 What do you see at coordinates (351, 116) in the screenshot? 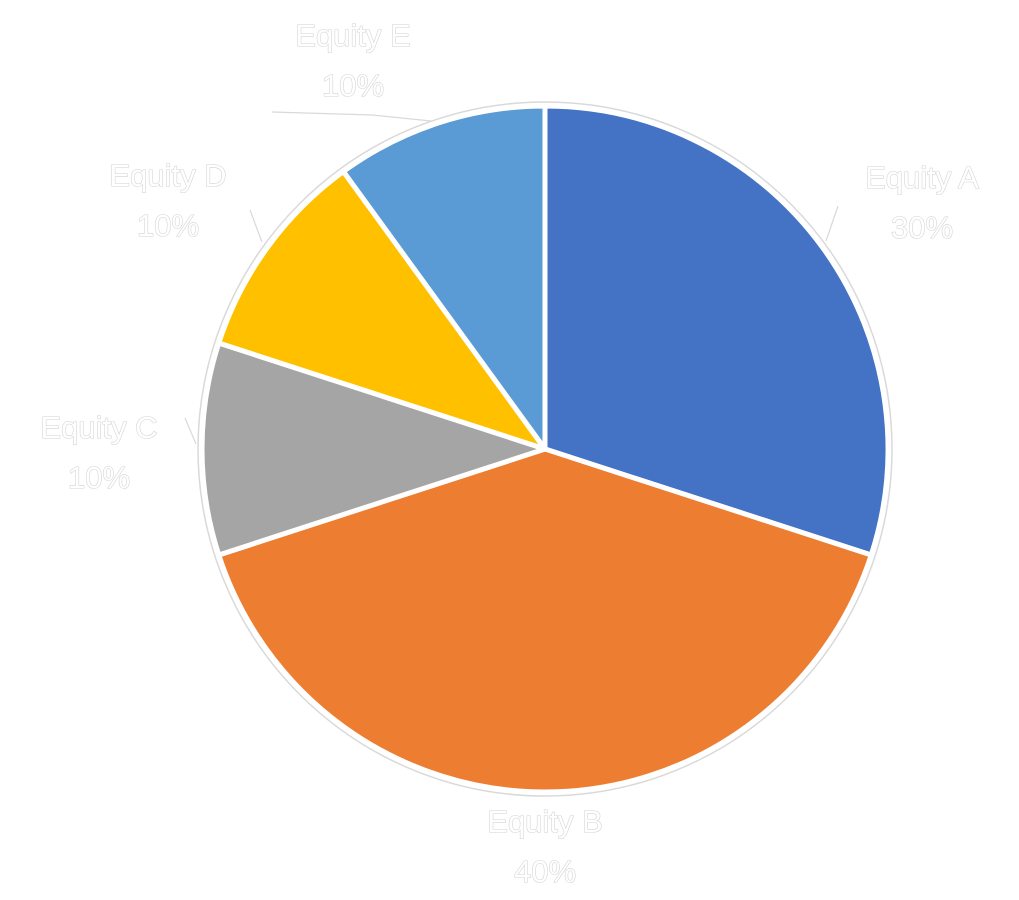
I see `leader-line-equity-e` at bounding box center [351, 116].